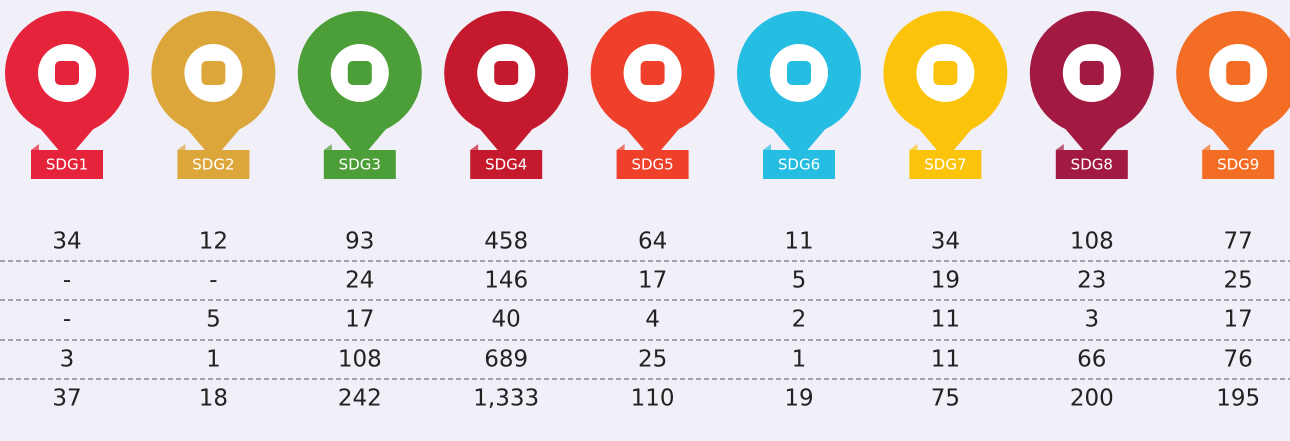 This screenshot has width=1290, height=441. I want to click on table-cell: 37, so click(66, 399).